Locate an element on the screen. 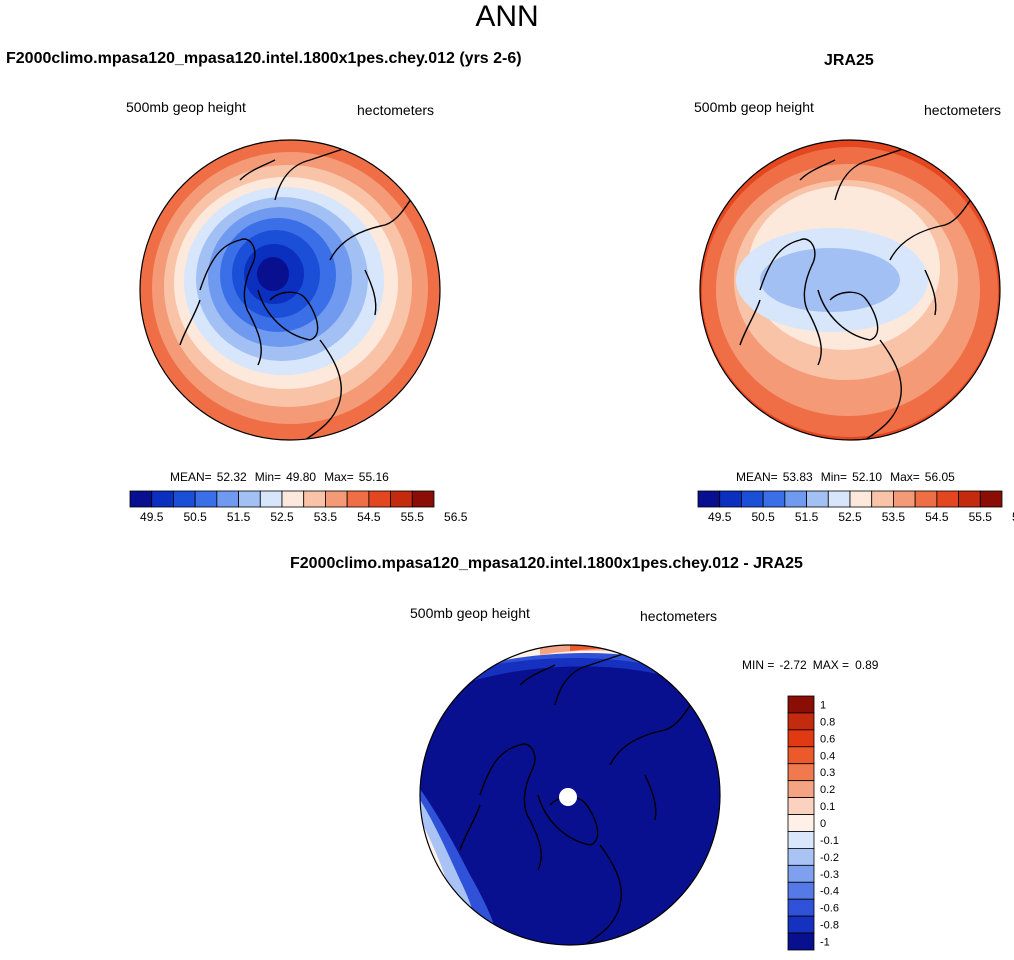 The width and height of the screenshot is (1014, 960). diff-colorbar-tick: -0.6 is located at coordinates (829, 909).